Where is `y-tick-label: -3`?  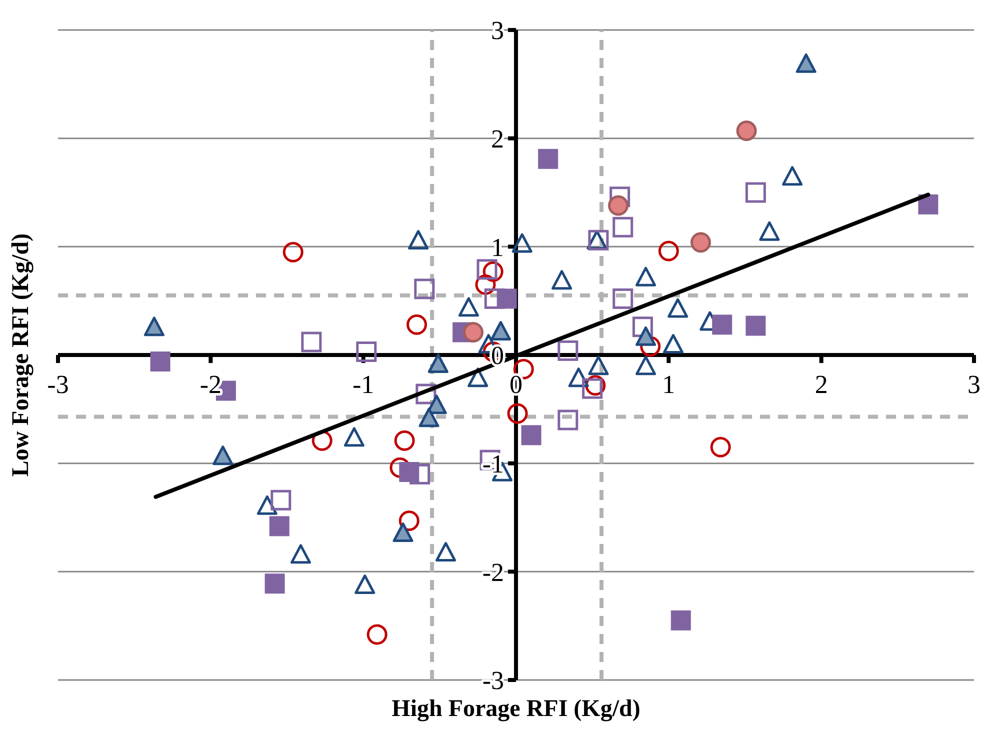 y-tick-label: -3 is located at coordinates (493, 681).